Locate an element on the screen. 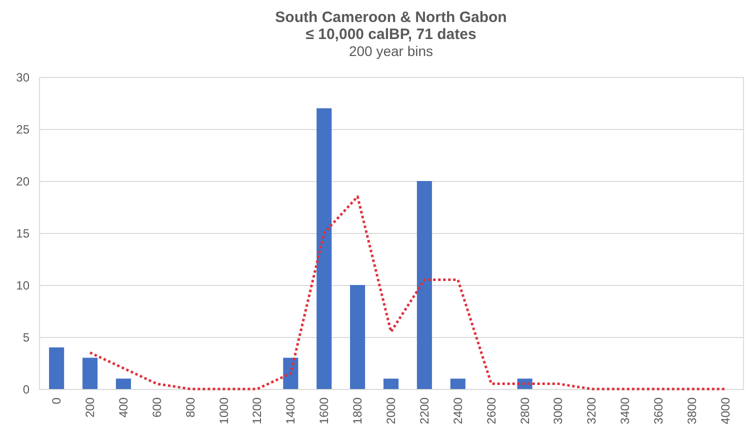 The image size is (755, 432). x-tick-label: 2000 is located at coordinates (391, 410).